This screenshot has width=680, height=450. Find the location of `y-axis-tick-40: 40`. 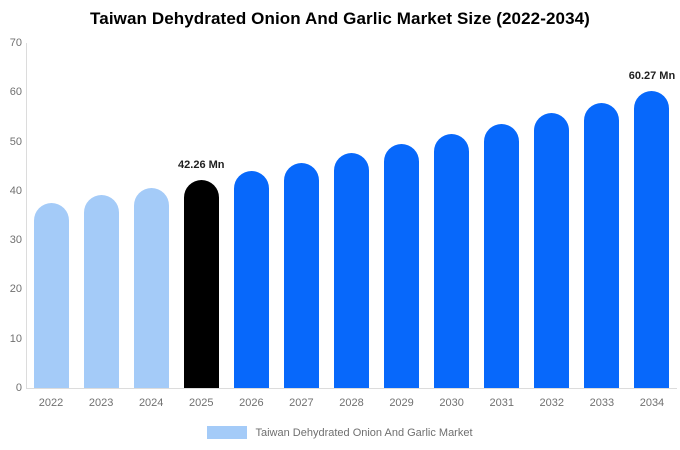

y-axis-tick-40: 40 is located at coordinates (15, 190).